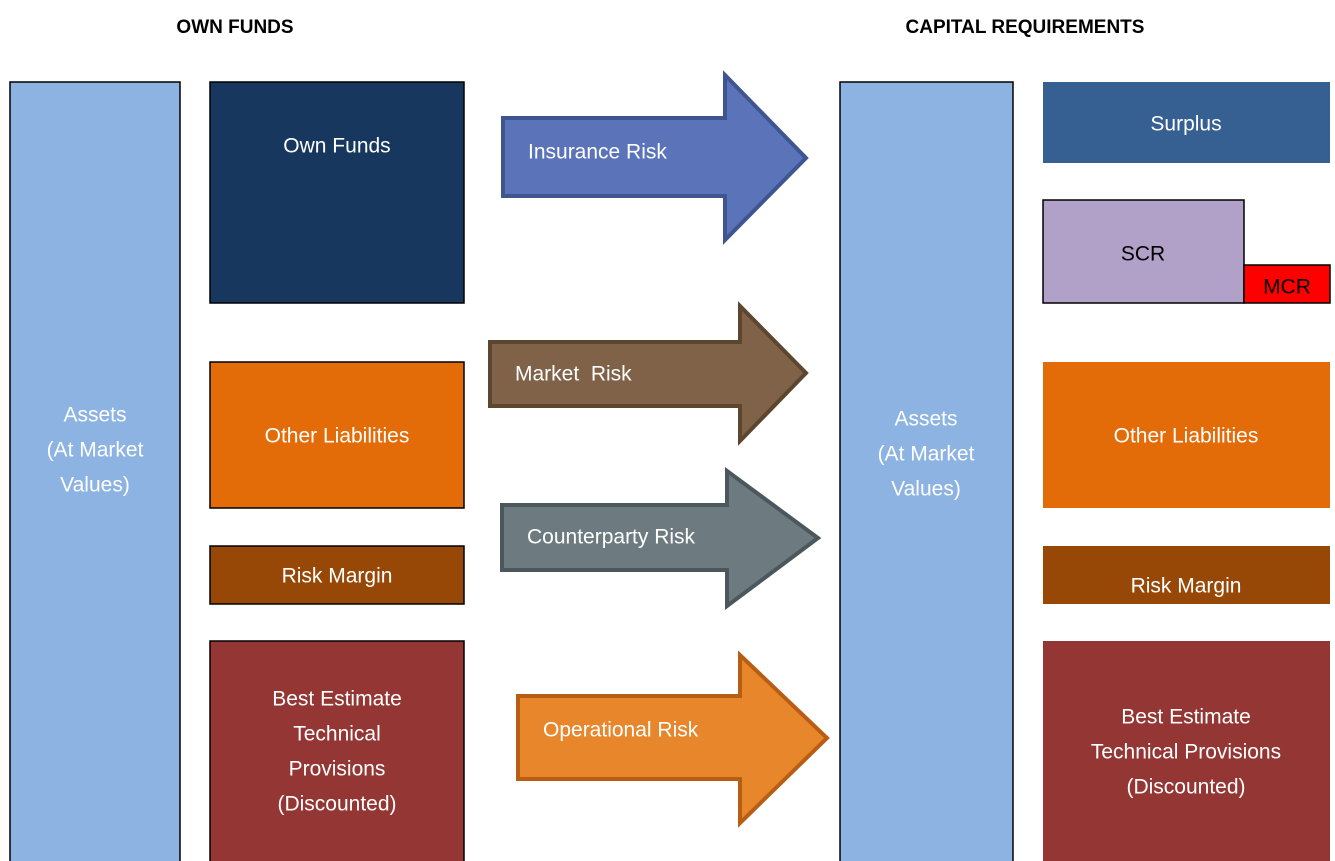 The width and height of the screenshot is (1335, 861). I want to click on mcr-box, so click(1287, 284).